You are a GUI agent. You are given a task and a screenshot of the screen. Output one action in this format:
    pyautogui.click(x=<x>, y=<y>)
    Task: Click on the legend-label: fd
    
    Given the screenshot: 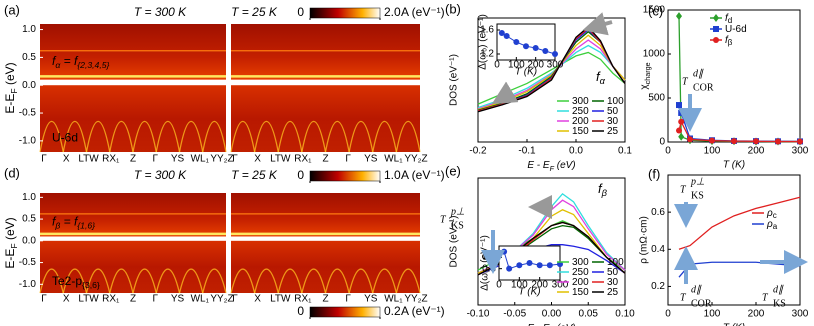 What is the action you would take?
    pyautogui.click(x=728, y=19)
    